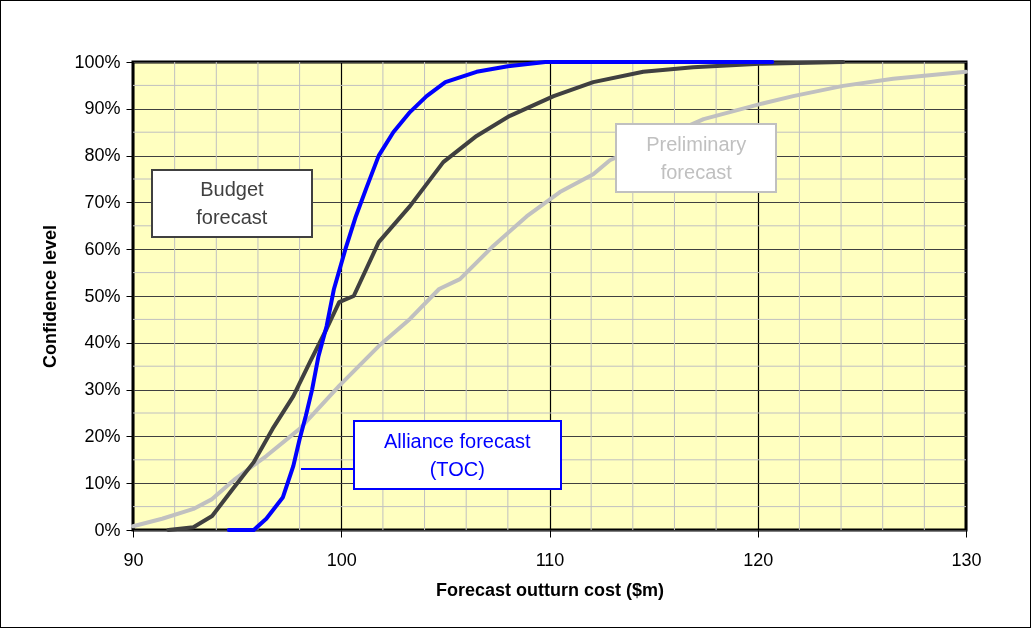 The height and width of the screenshot is (630, 1033). What do you see at coordinates (107, 529) in the screenshot?
I see `y-tick-label: 0%` at bounding box center [107, 529].